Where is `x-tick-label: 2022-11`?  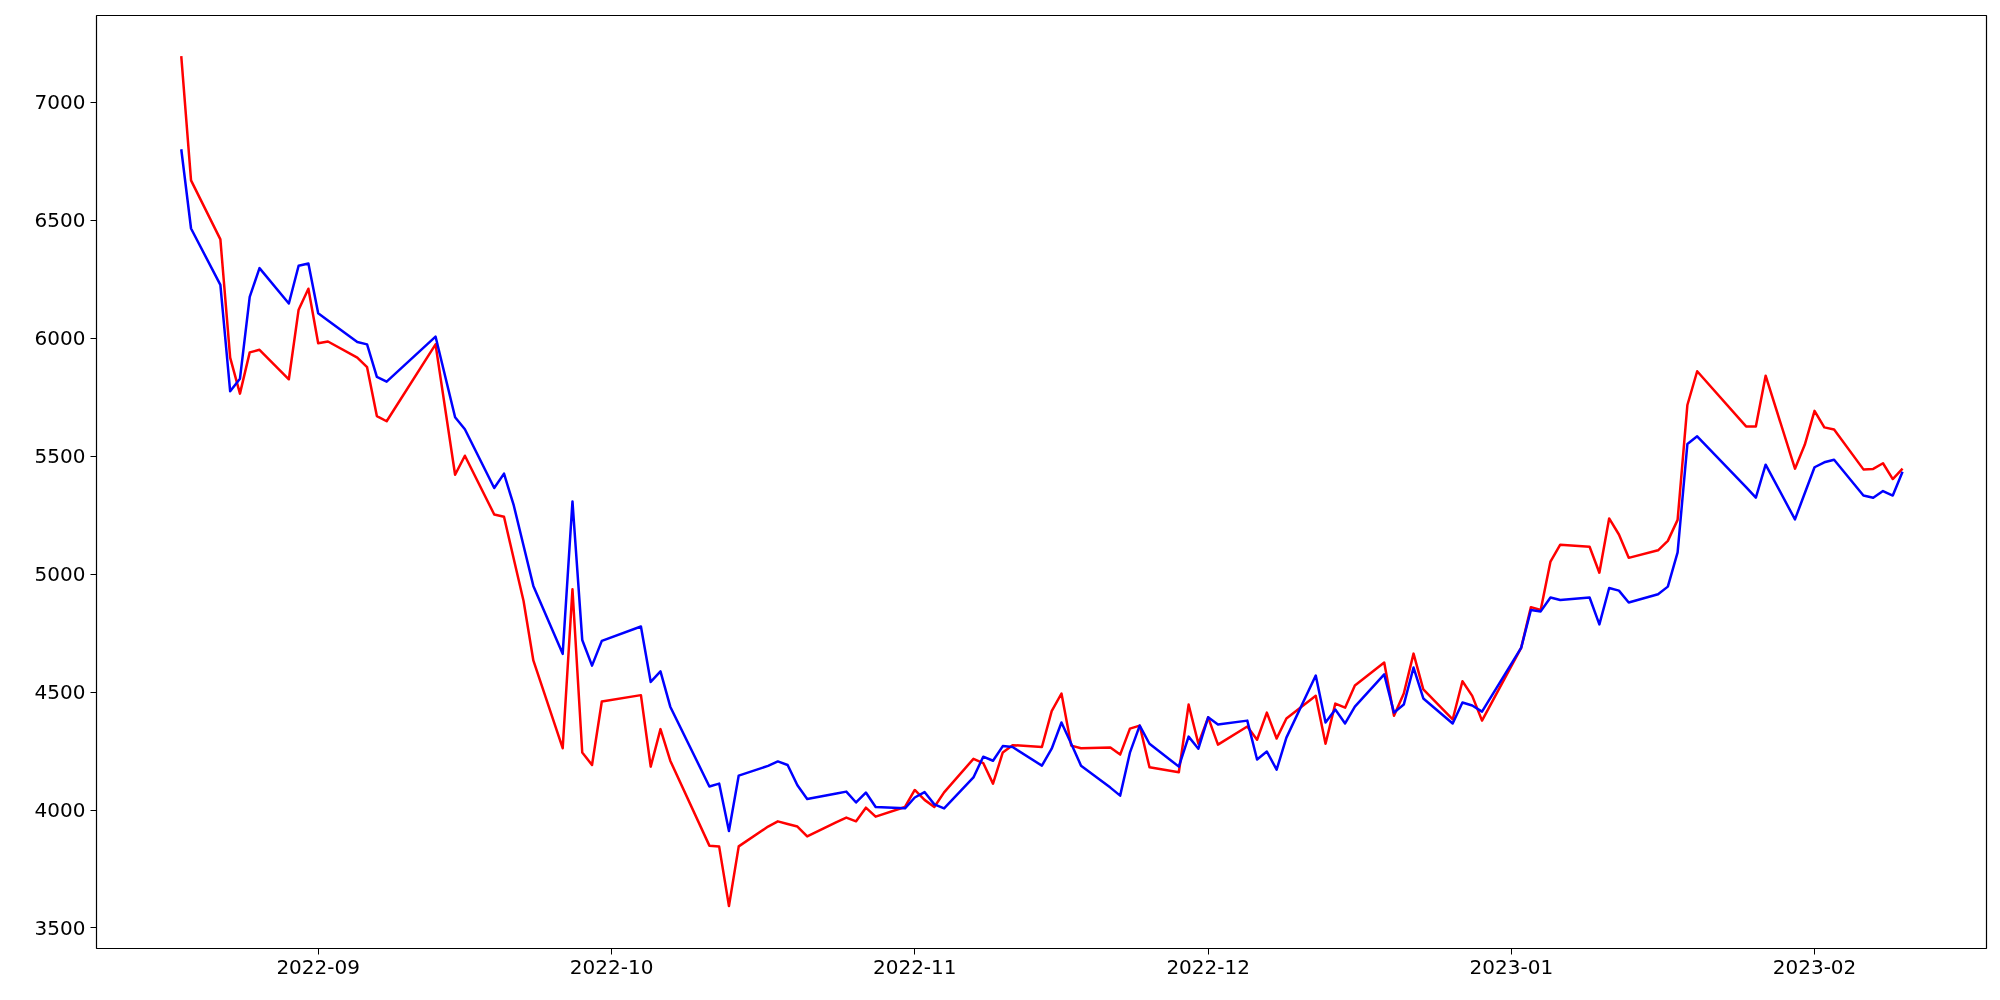
x-tick-label: 2022-11 is located at coordinates (914, 966).